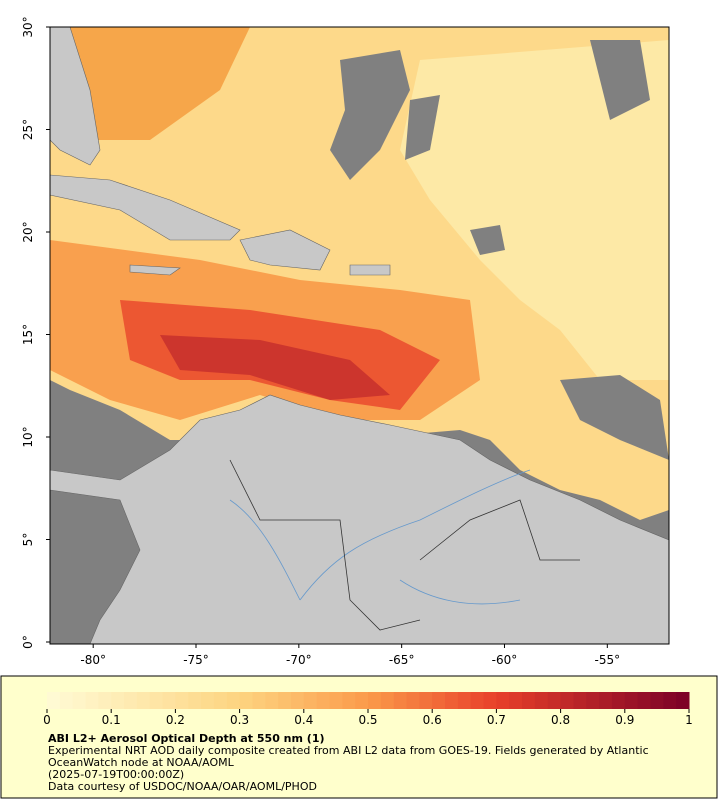 The width and height of the screenshot is (720, 800). Describe the element at coordinates (496, 720) in the screenshot. I see `colorbar-tick-label: 0.7` at that location.